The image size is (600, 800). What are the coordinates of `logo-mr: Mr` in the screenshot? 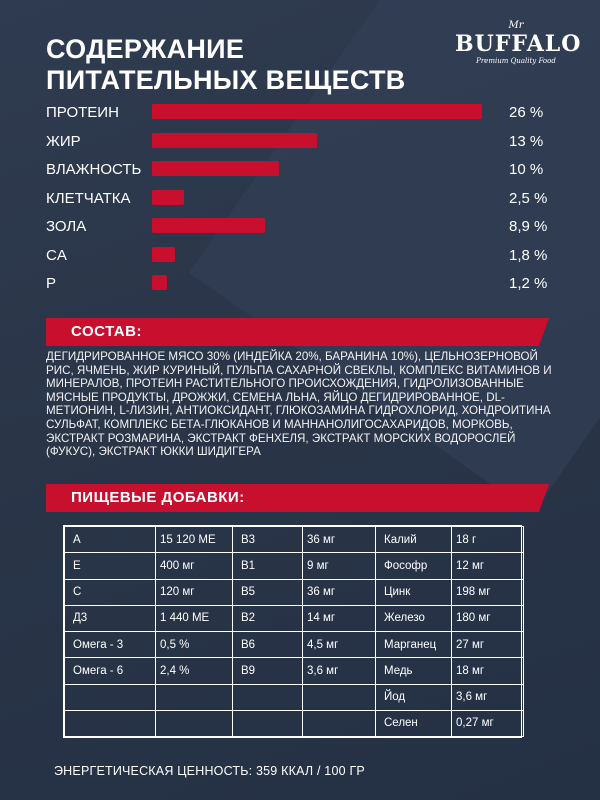 It's located at (516, 25).